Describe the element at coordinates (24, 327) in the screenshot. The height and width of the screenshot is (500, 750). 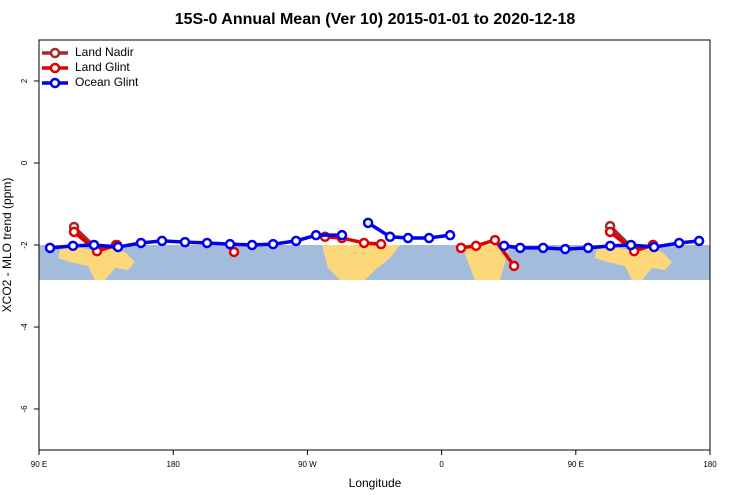
I see `y-tick-label: -4` at that location.